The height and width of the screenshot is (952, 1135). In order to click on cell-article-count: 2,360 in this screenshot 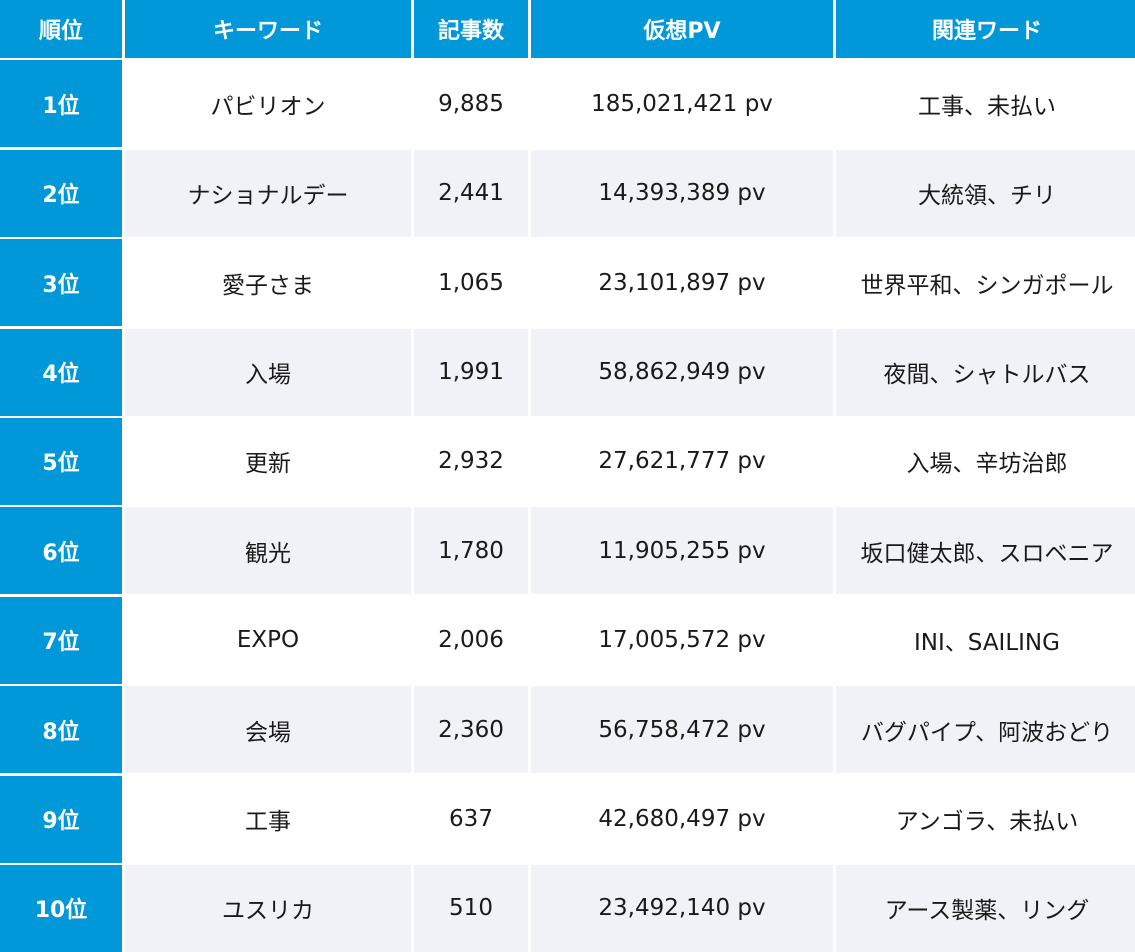, I will do `click(471, 730)`.